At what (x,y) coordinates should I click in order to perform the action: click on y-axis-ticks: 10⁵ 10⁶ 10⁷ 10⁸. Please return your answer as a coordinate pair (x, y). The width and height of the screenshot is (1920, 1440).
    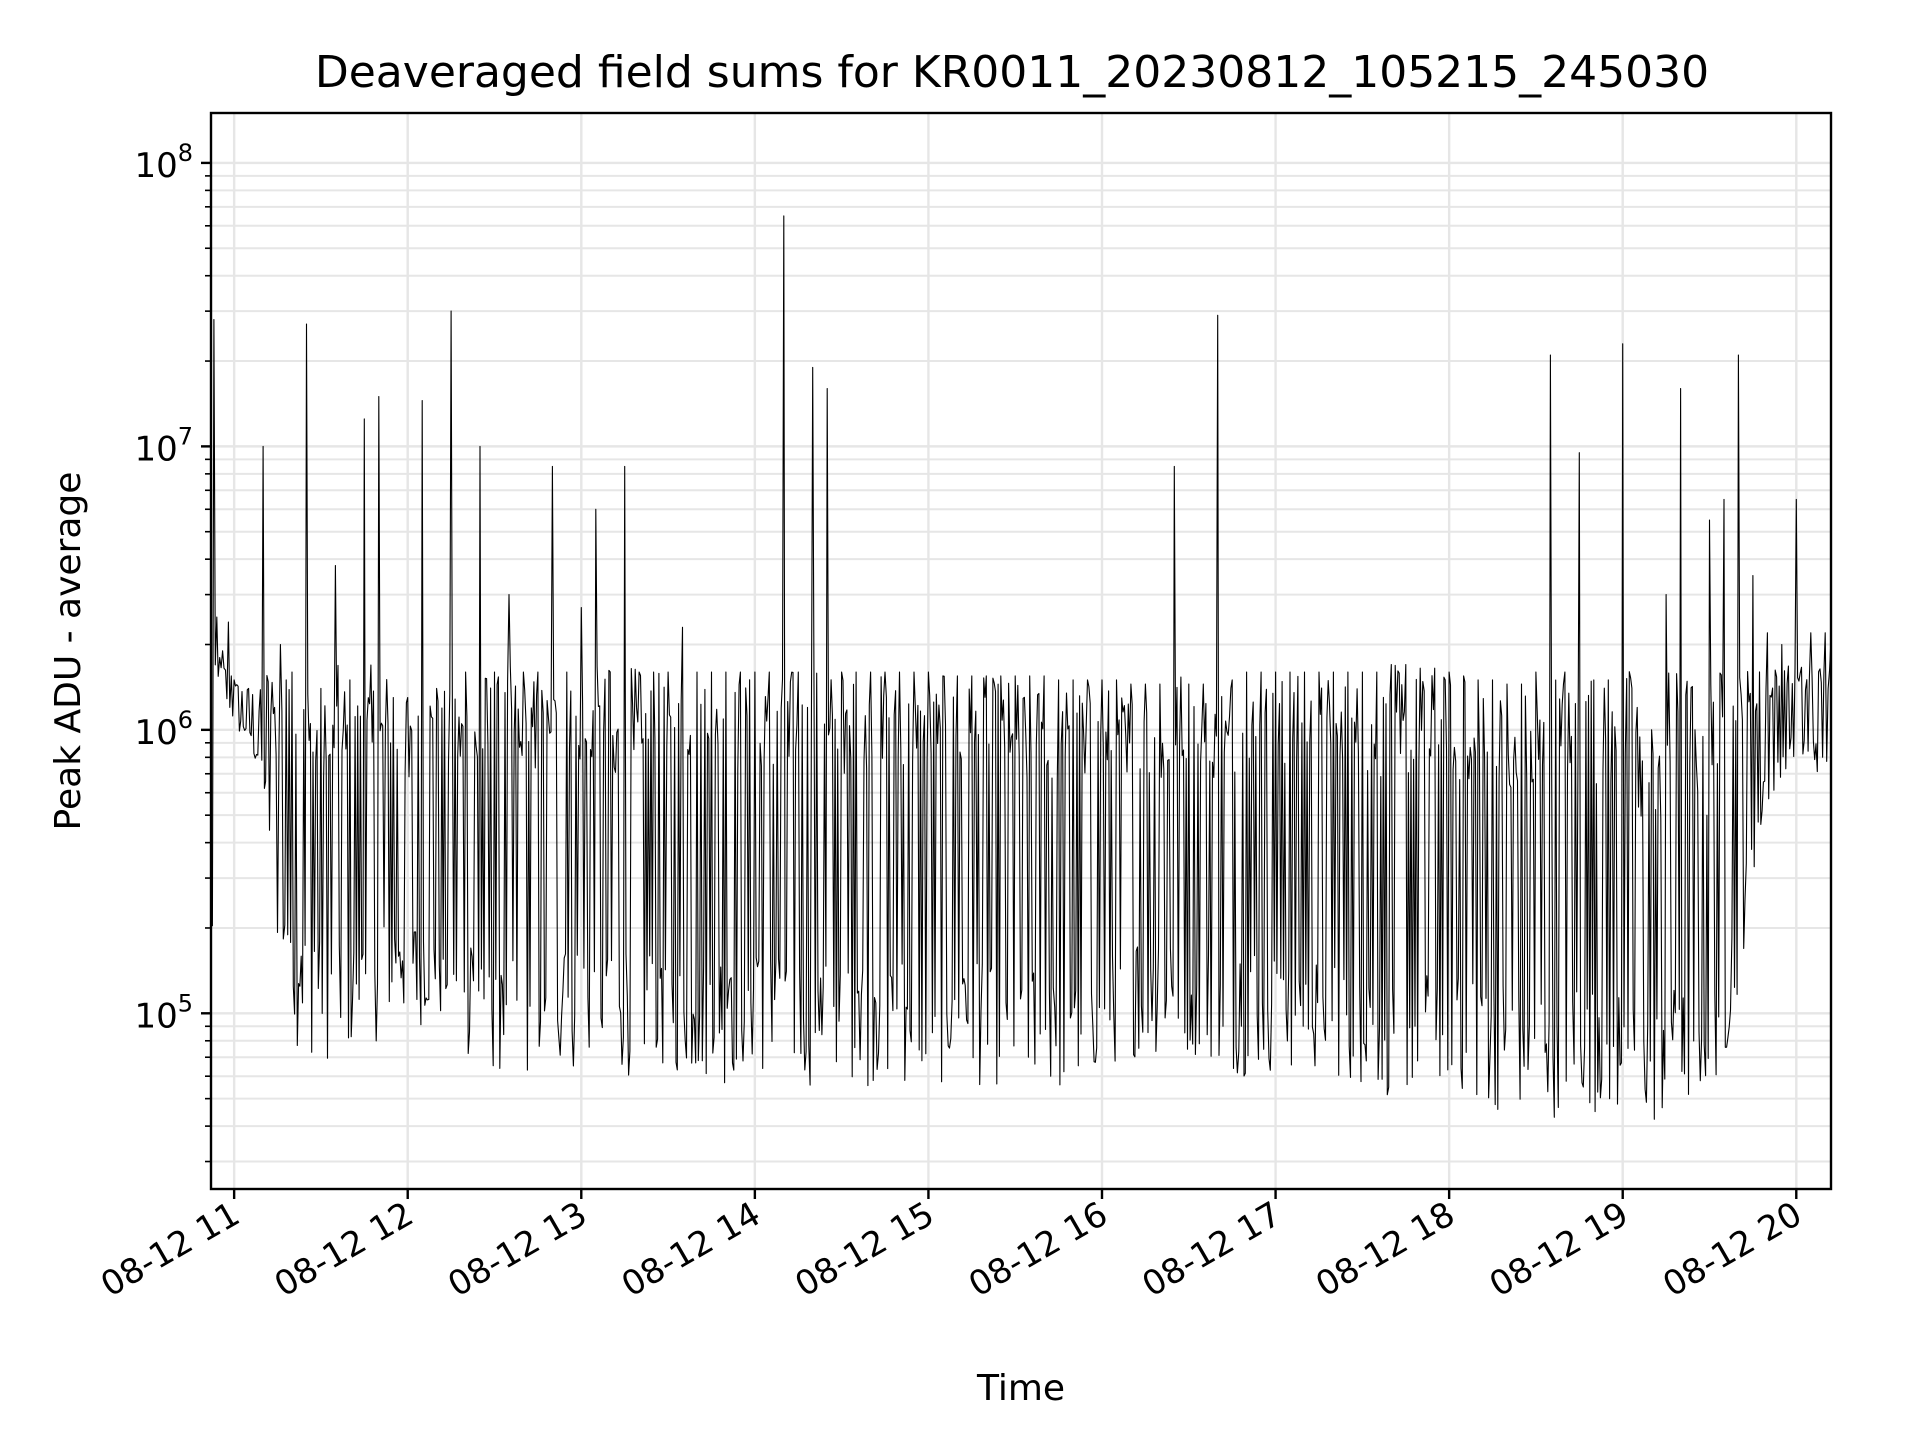
    Looking at the image, I should click on (172, 651).